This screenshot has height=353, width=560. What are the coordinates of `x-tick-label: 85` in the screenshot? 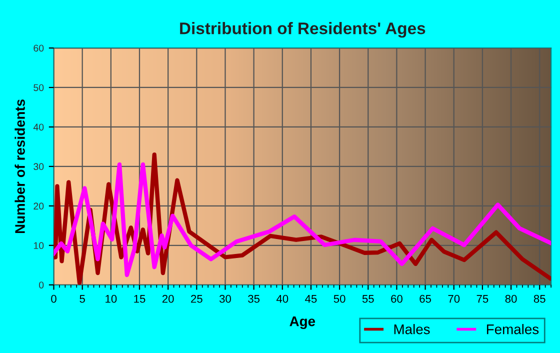 It's located at (540, 298).